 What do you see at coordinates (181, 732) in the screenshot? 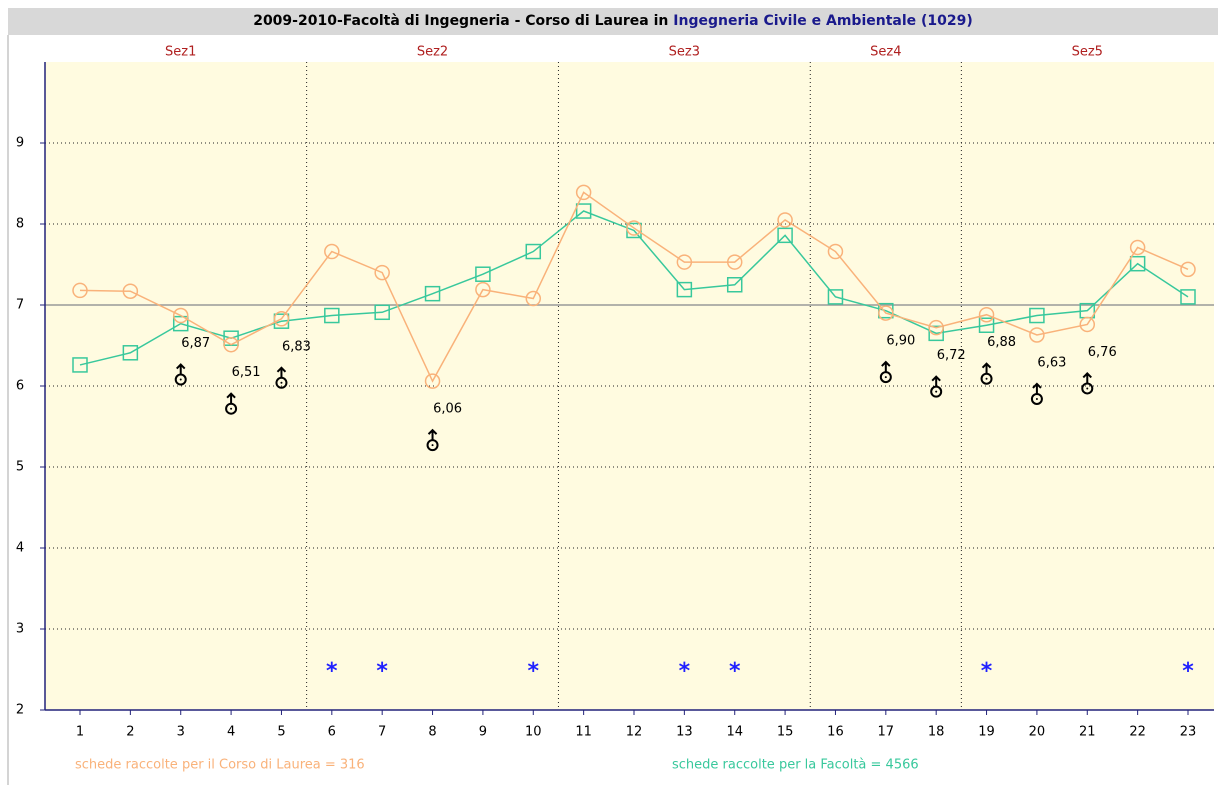
I see `x-tick-label: 3` at bounding box center [181, 732].